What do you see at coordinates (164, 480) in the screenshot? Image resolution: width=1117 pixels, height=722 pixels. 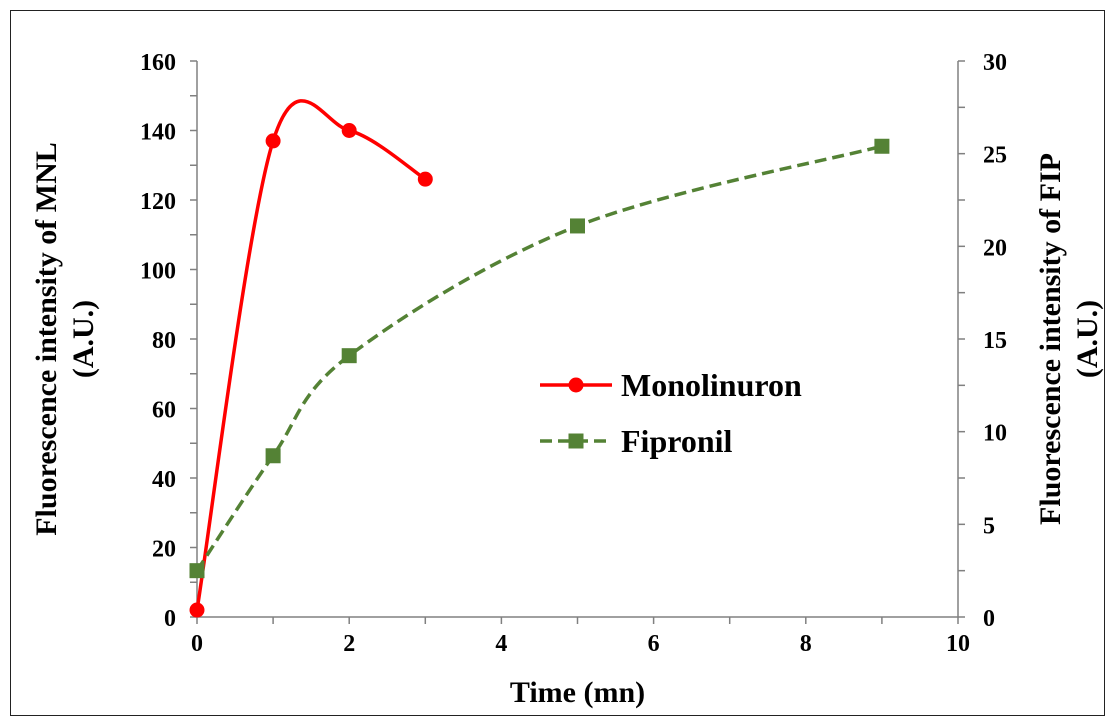 I see `left-y-tick-label: 40` at bounding box center [164, 480].